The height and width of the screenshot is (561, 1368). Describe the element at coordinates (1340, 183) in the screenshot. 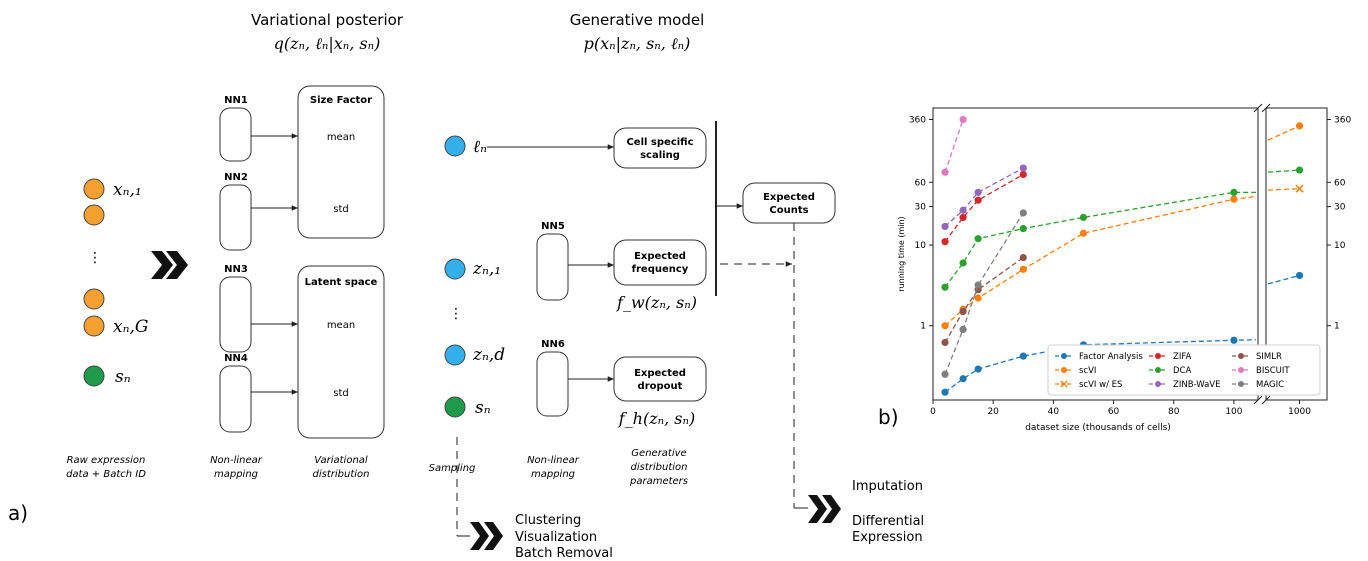

I see `y-tick-label-right: 60` at that location.